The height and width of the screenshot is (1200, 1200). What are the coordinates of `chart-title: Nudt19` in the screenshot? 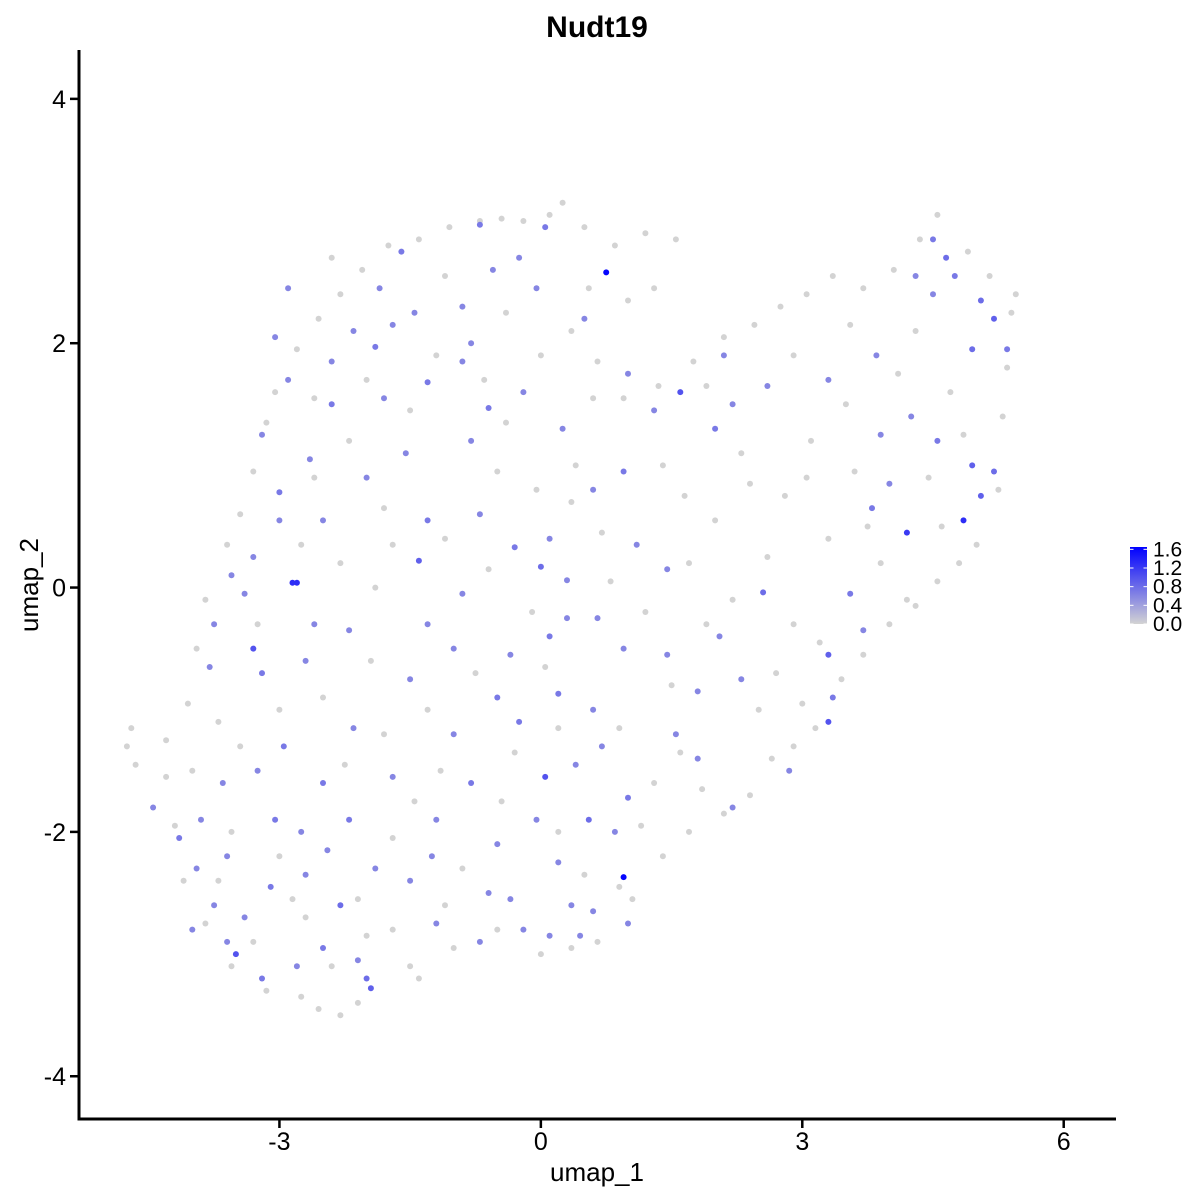 It's located at (597, 27).